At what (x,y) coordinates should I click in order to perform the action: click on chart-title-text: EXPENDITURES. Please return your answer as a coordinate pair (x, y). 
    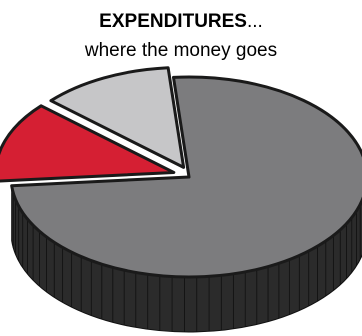
    Looking at the image, I should click on (173, 21).